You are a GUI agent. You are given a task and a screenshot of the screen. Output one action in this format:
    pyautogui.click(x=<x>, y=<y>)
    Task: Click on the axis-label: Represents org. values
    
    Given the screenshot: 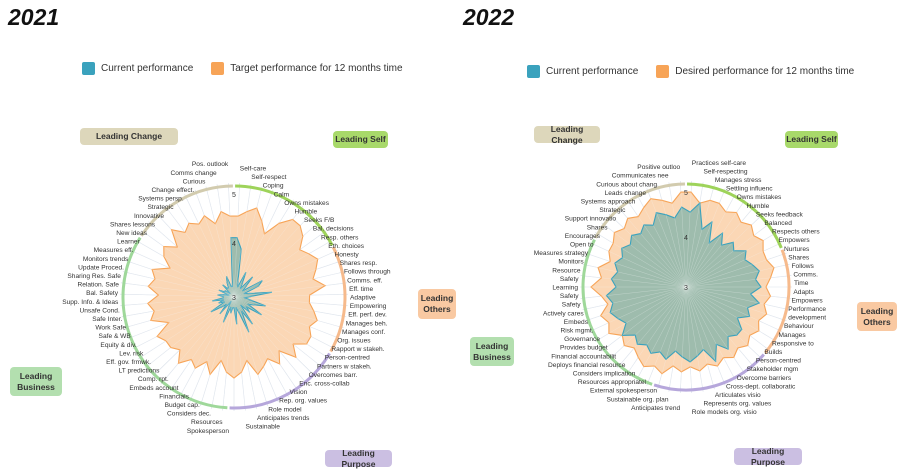 What is the action you would take?
    pyautogui.click(x=738, y=404)
    